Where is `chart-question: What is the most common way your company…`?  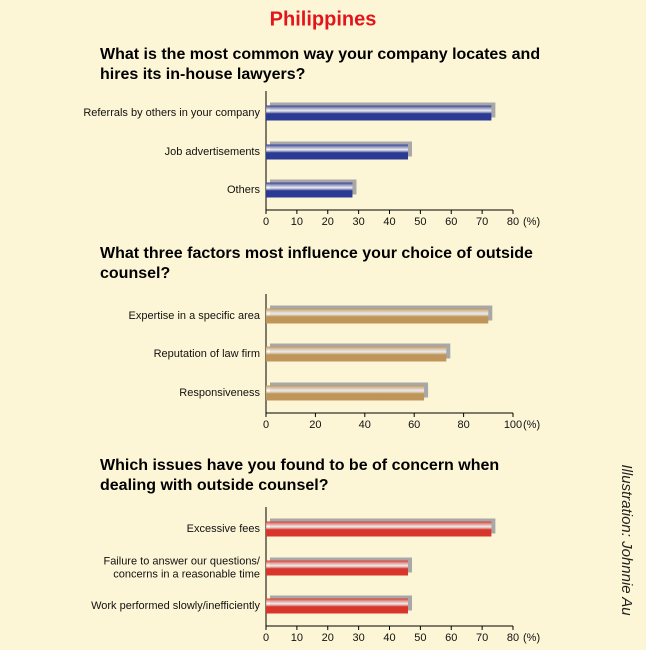
chart-question: What is the most common way your company… is located at coordinates (320, 64).